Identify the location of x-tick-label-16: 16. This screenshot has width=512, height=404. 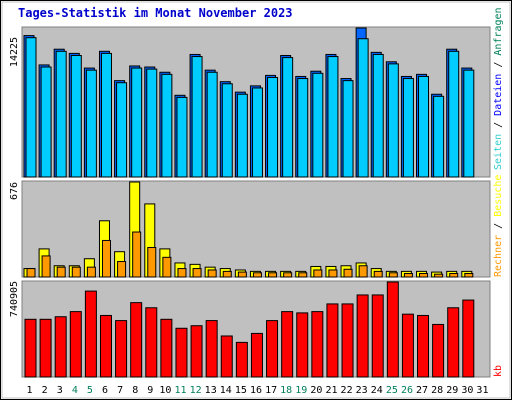
(256, 390).